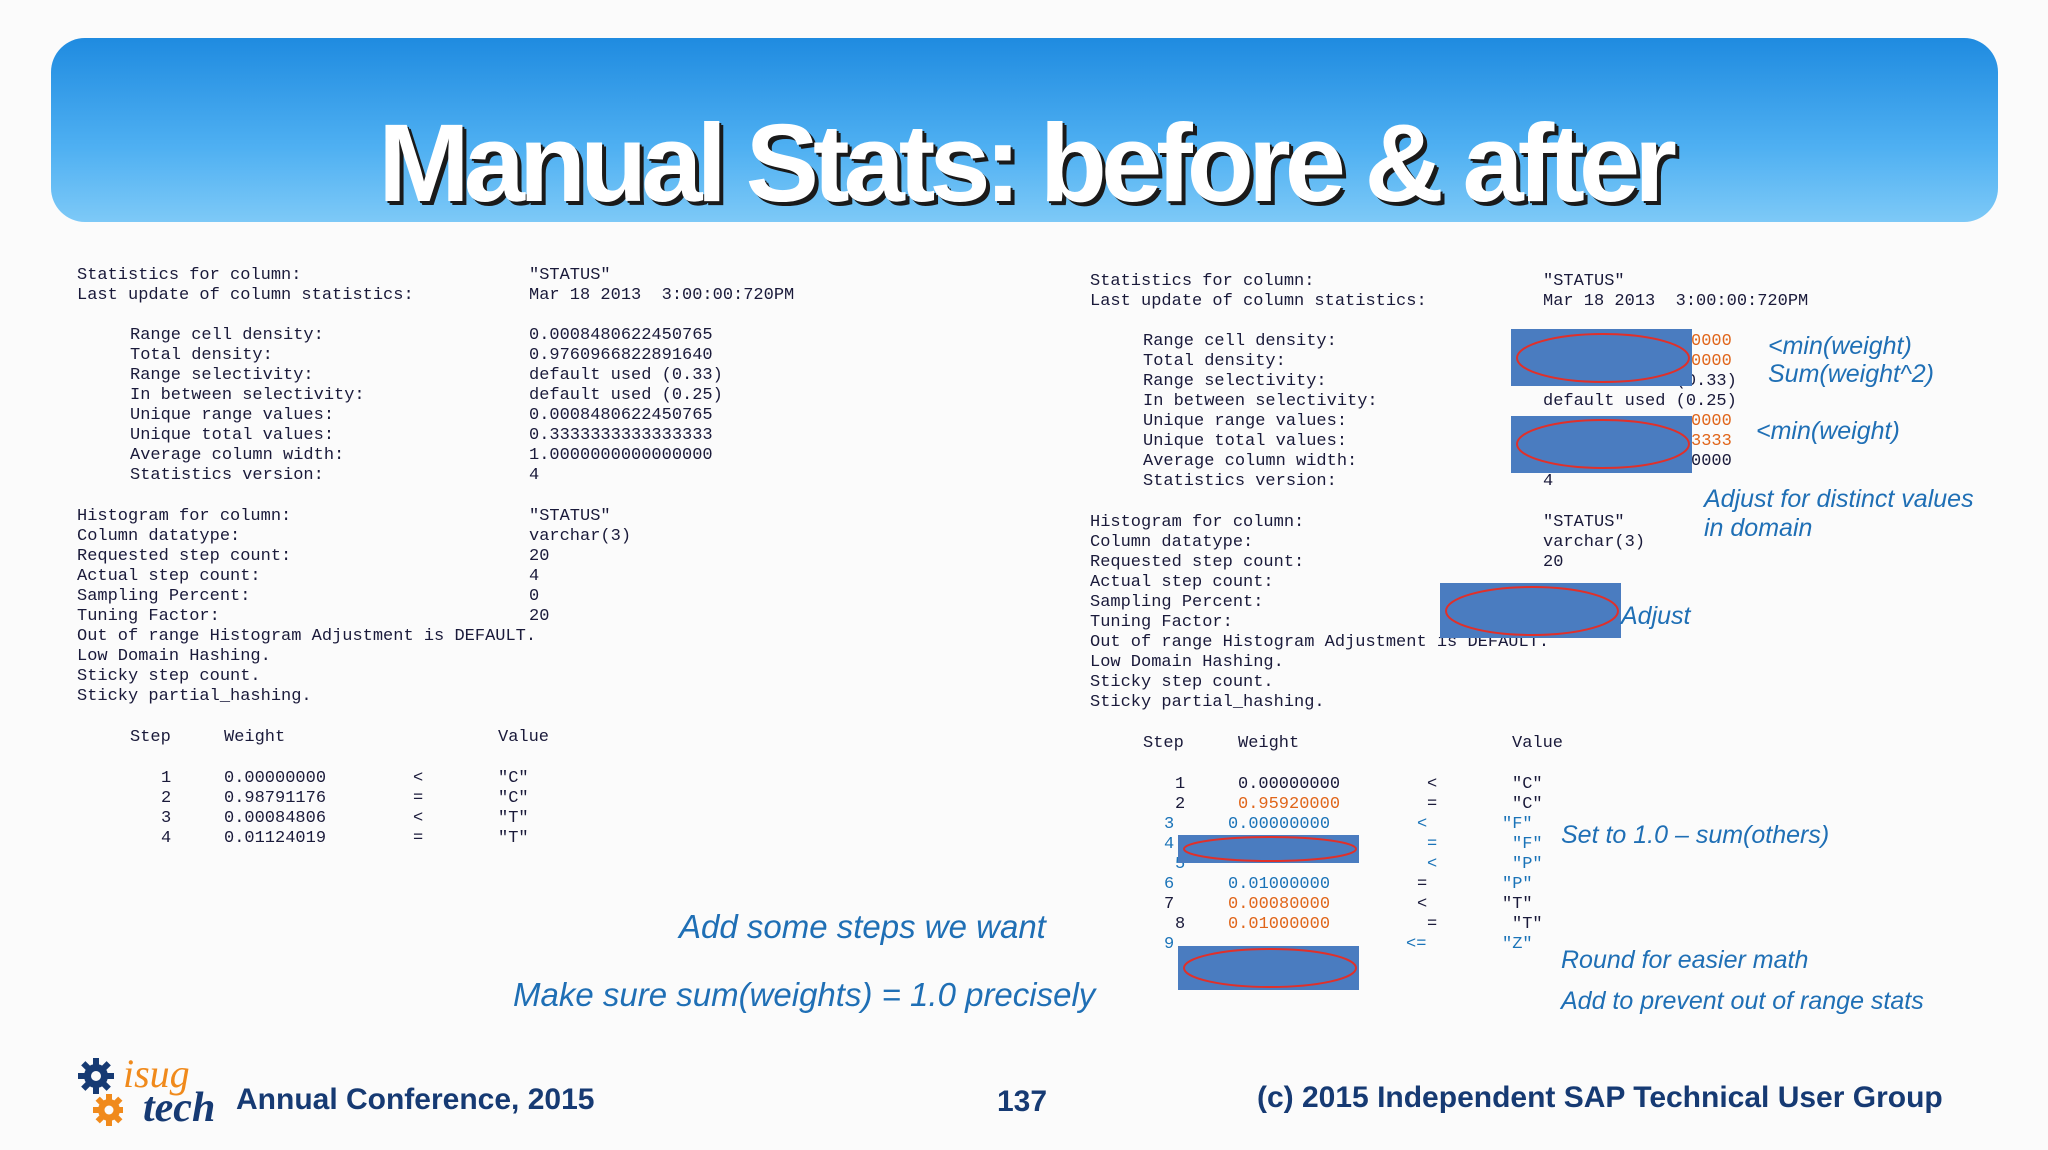 Image resolution: width=2048 pixels, height=1150 pixels. I want to click on left-stat-key-7: Statistics version:, so click(227, 475).